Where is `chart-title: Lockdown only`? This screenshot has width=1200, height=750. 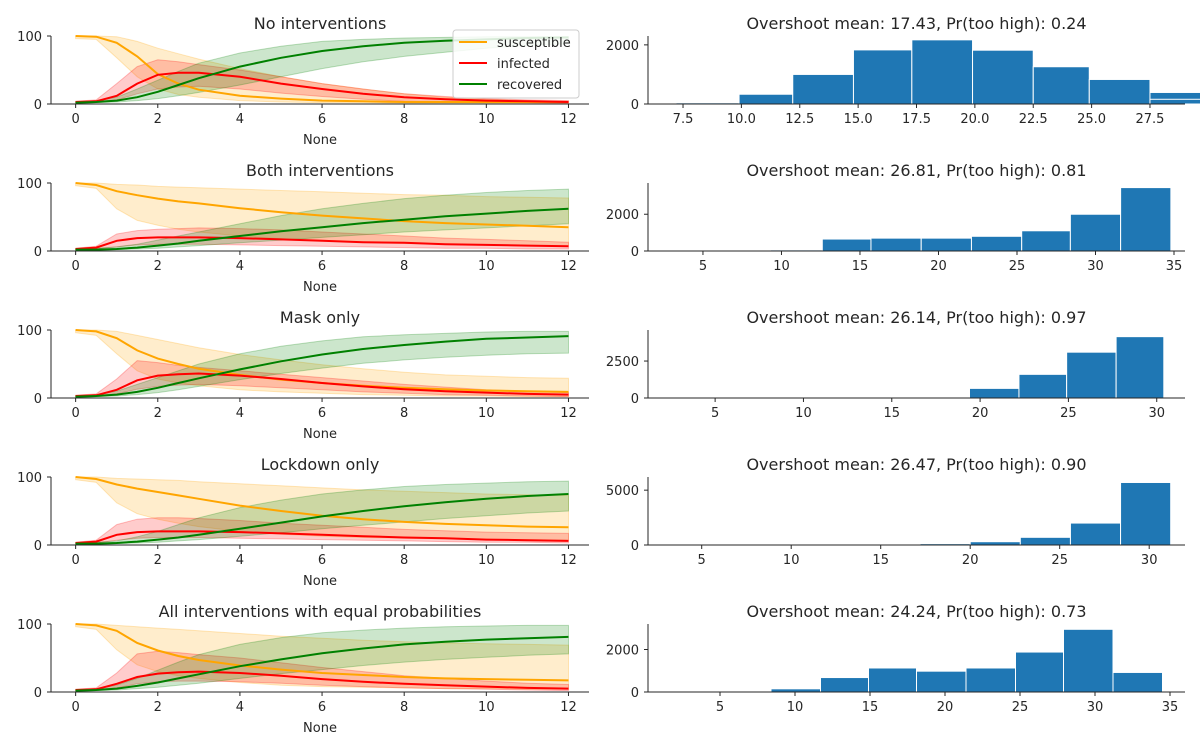
chart-title: Lockdown only is located at coordinates (320, 464).